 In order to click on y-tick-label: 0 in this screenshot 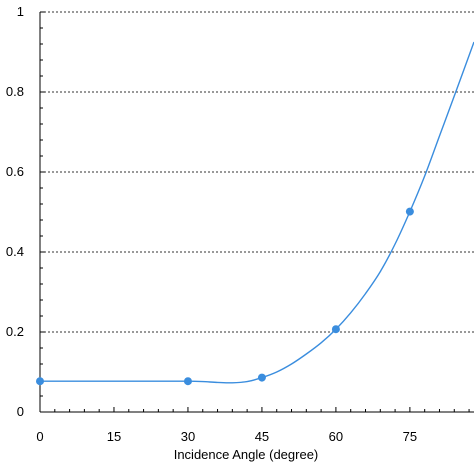, I will do `click(20, 411)`.